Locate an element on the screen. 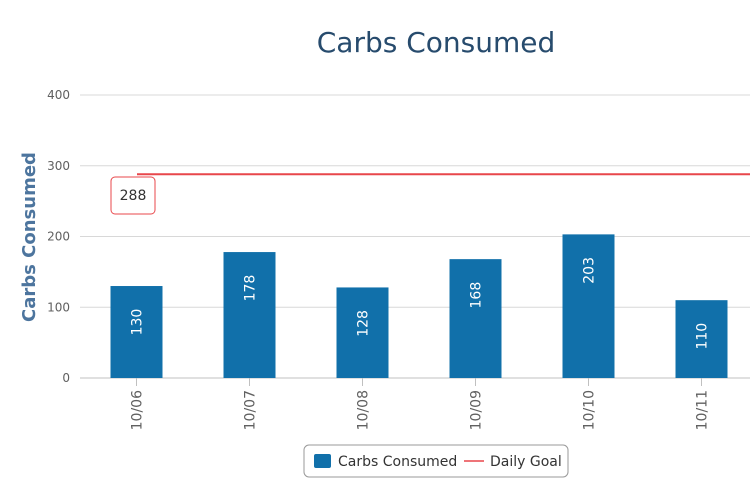  legend-item-carbs: Carbs Consumed is located at coordinates (397, 462).